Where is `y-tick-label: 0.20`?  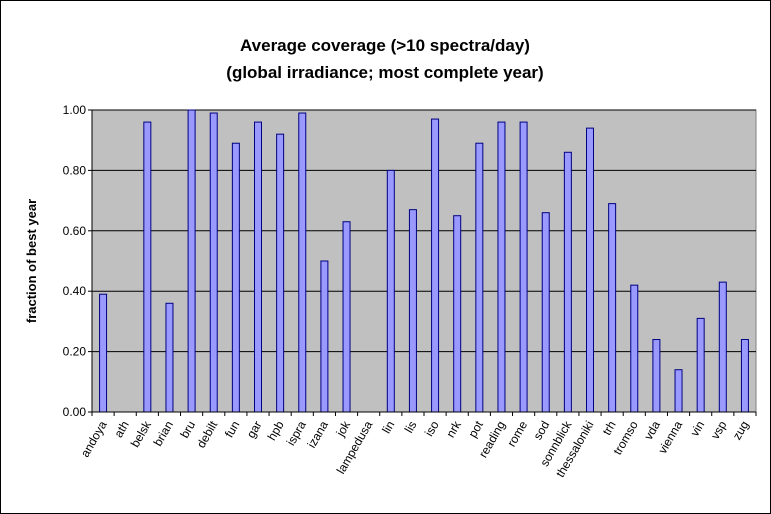 y-tick-label: 0.20 is located at coordinates (75, 352).